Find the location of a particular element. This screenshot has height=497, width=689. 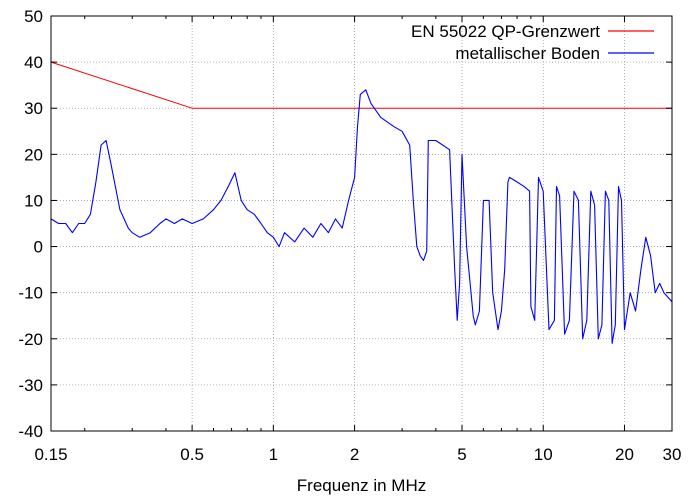

x-tick-label: 20 is located at coordinates (624, 454).